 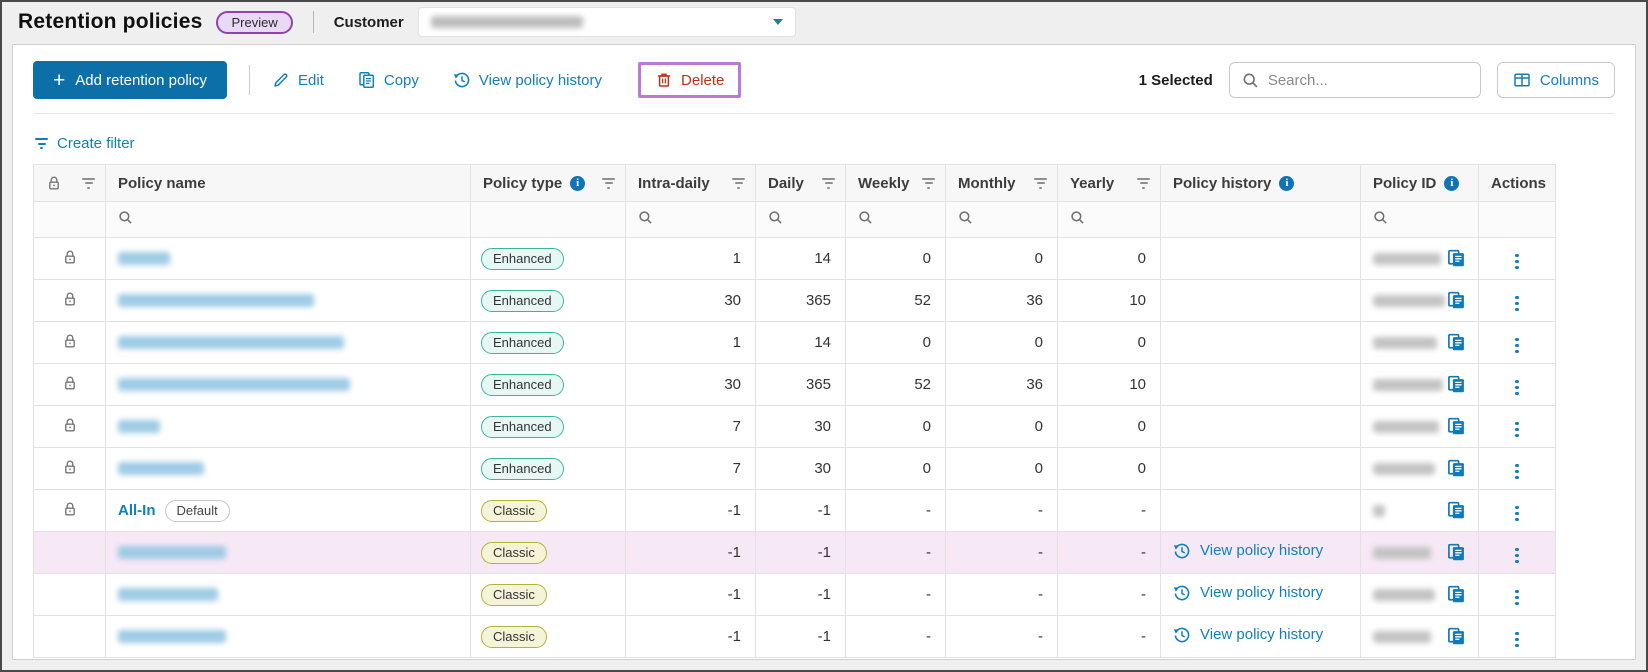 I want to click on policy-id-redacted, so click(x=1404, y=468).